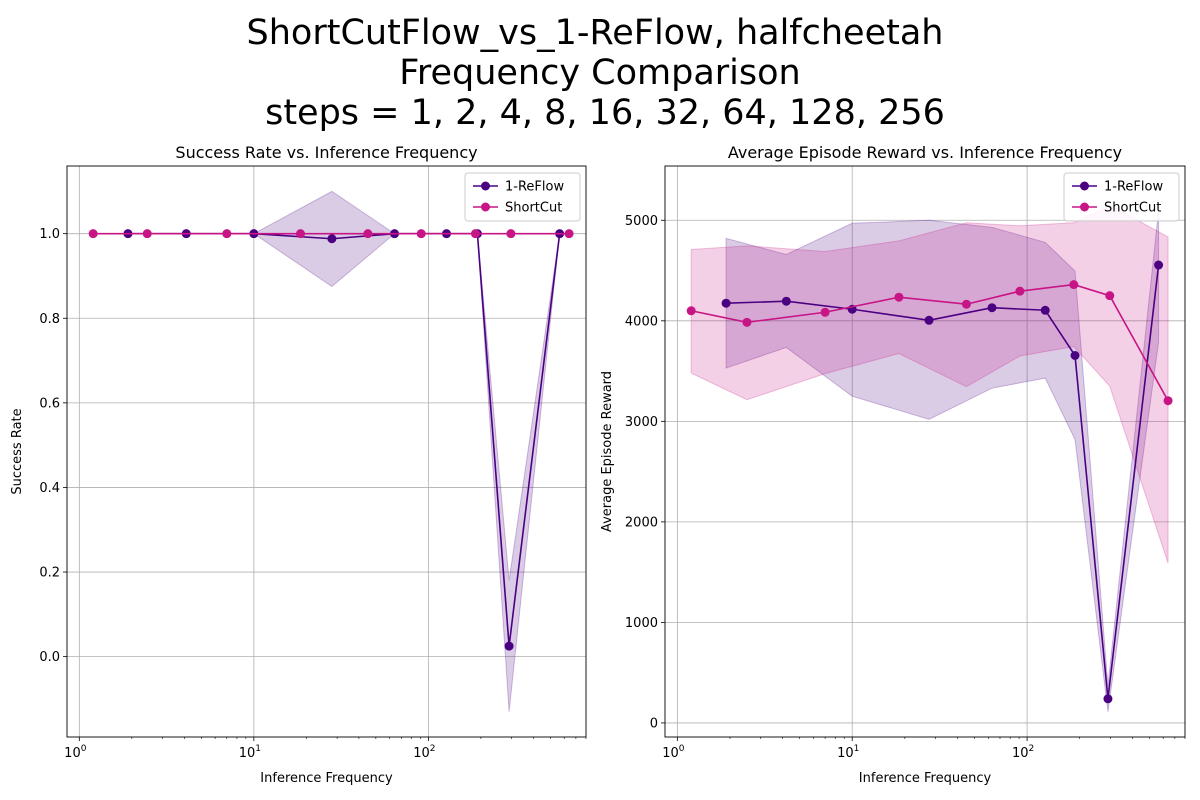 This screenshot has height=800, width=1200. Describe the element at coordinates (49, 488) in the screenshot. I see `y-tick-label: 0.4` at that location.